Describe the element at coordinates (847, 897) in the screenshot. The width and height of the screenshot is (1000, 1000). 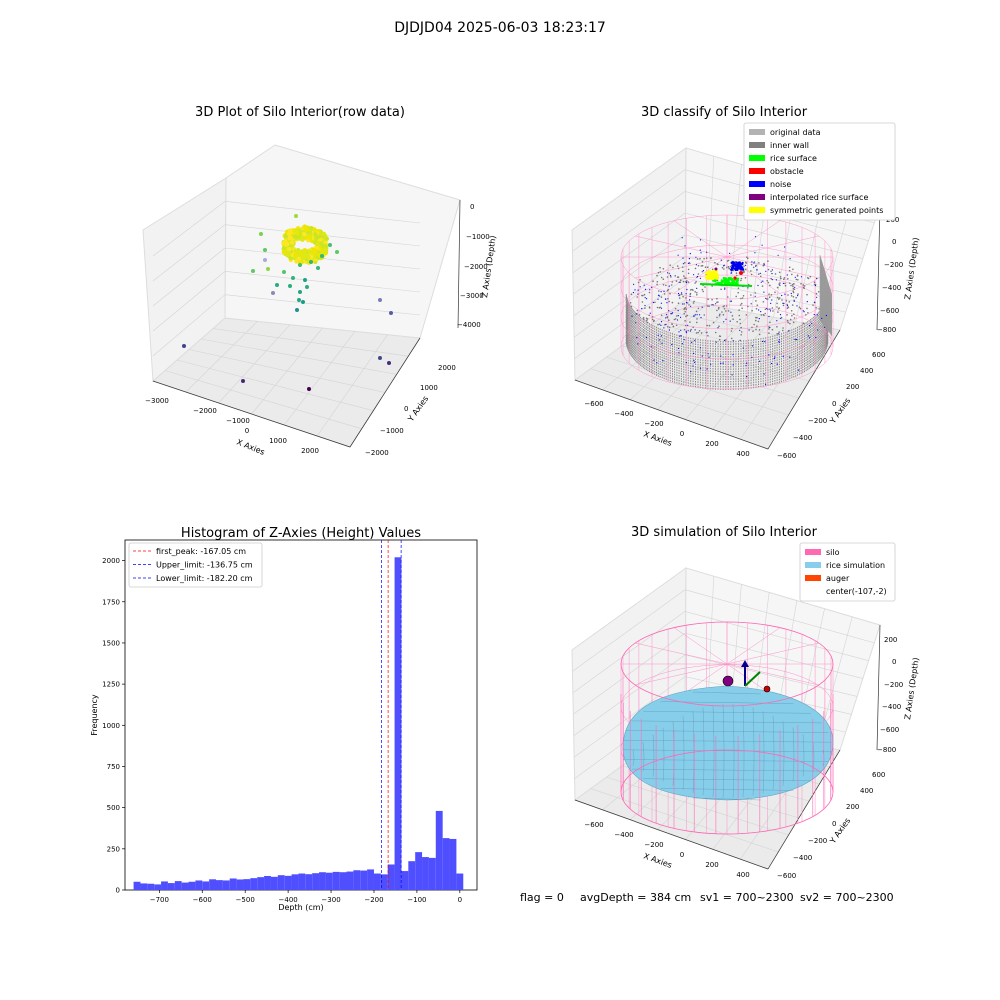
I see `sv2-readout: sv2 = 700~2300` at that location.